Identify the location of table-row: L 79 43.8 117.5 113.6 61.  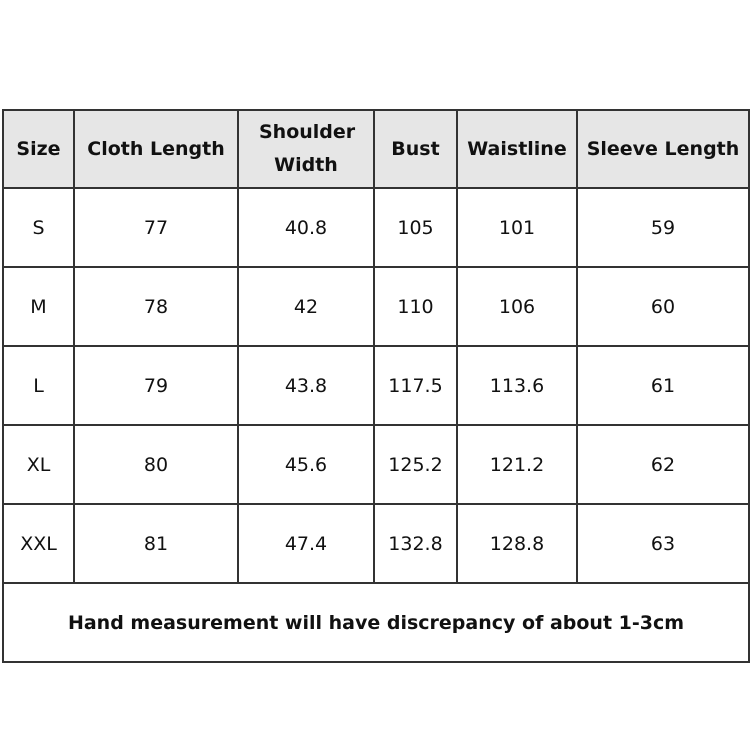
(376, 385).